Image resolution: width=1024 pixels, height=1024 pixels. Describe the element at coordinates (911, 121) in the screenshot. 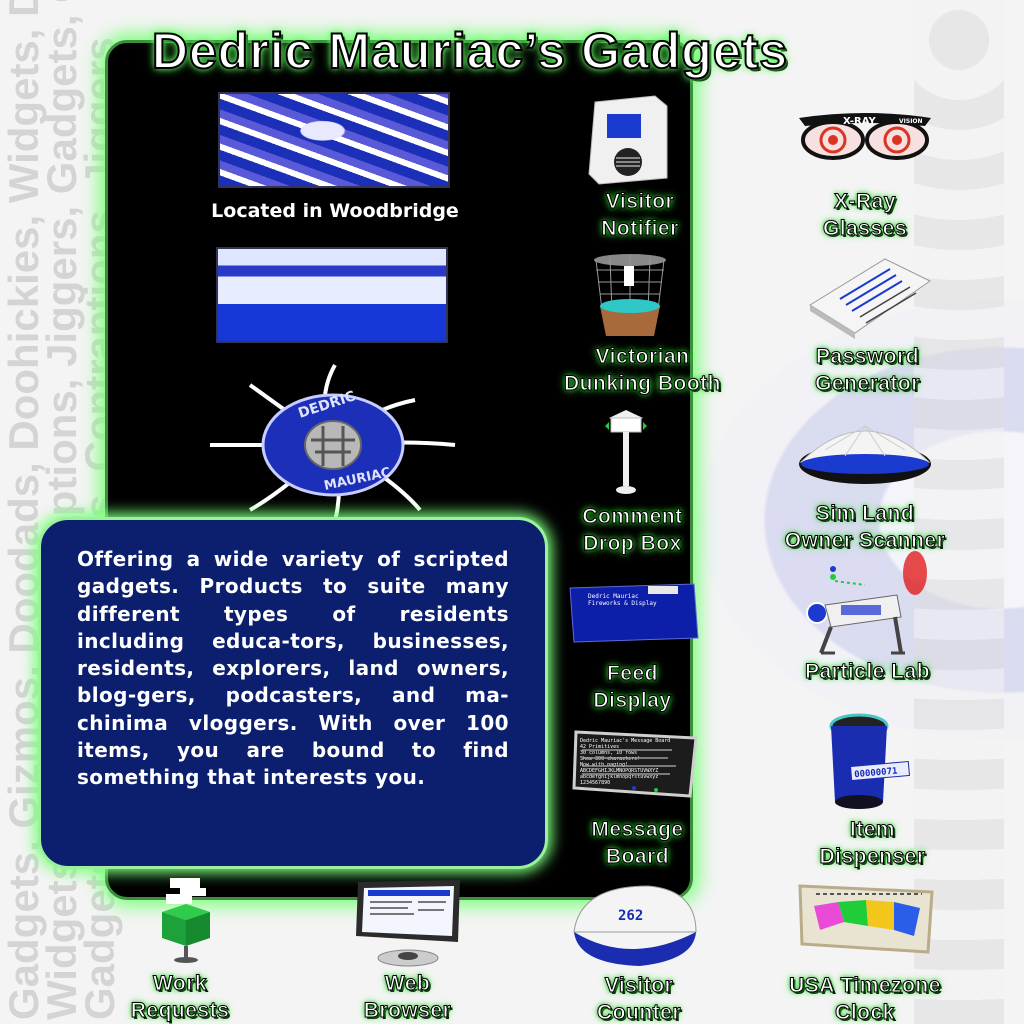

I see `xray-label-small: VISION` at that location.